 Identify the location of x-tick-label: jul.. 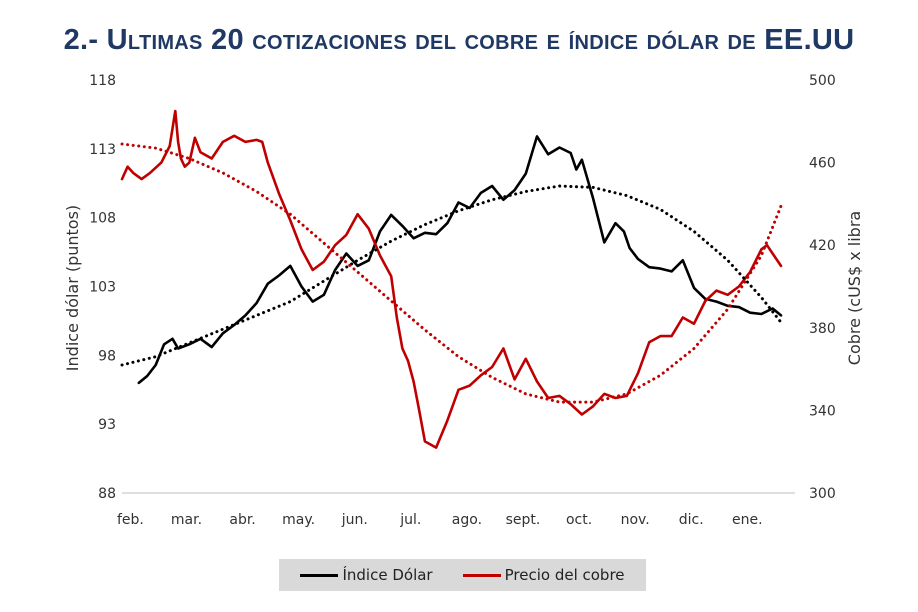
(410, 520).